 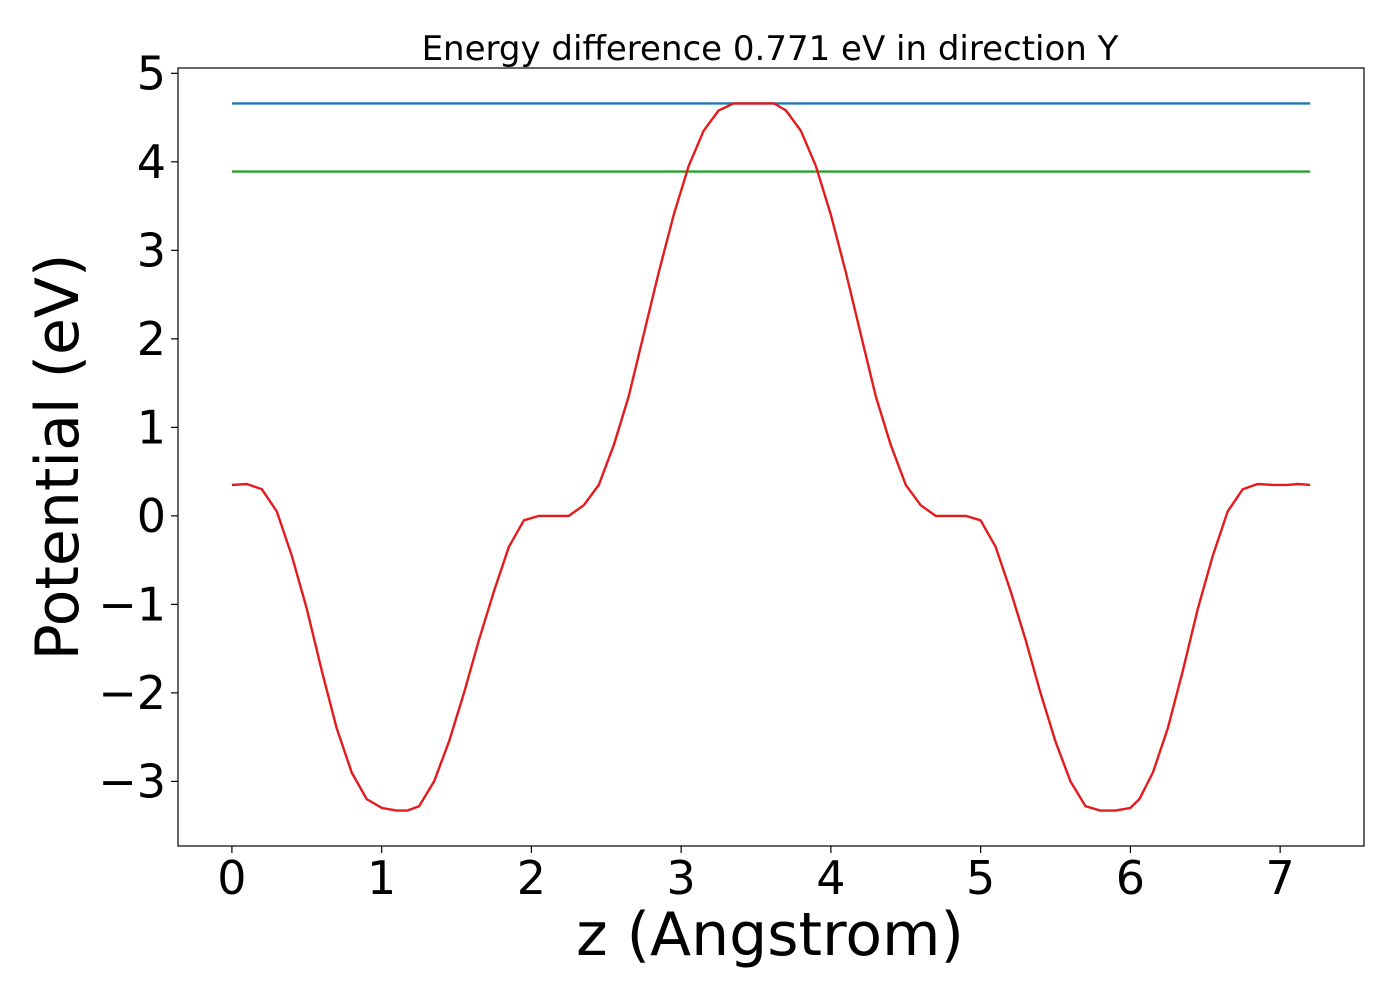 I want to click on y-tick-label: −1, so click(x=132, y=604).